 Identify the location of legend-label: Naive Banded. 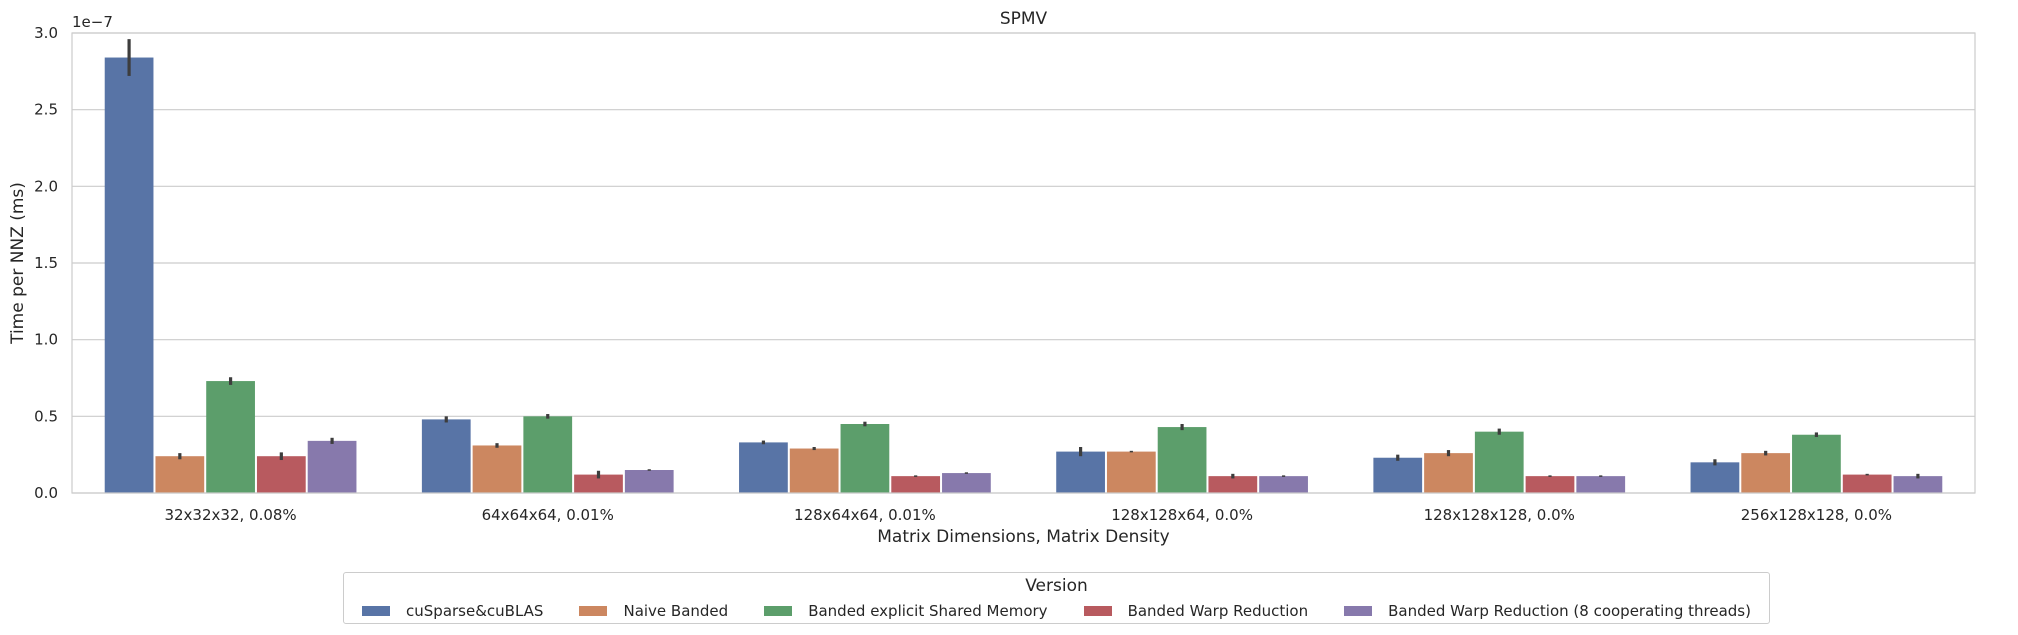
(676, 611).